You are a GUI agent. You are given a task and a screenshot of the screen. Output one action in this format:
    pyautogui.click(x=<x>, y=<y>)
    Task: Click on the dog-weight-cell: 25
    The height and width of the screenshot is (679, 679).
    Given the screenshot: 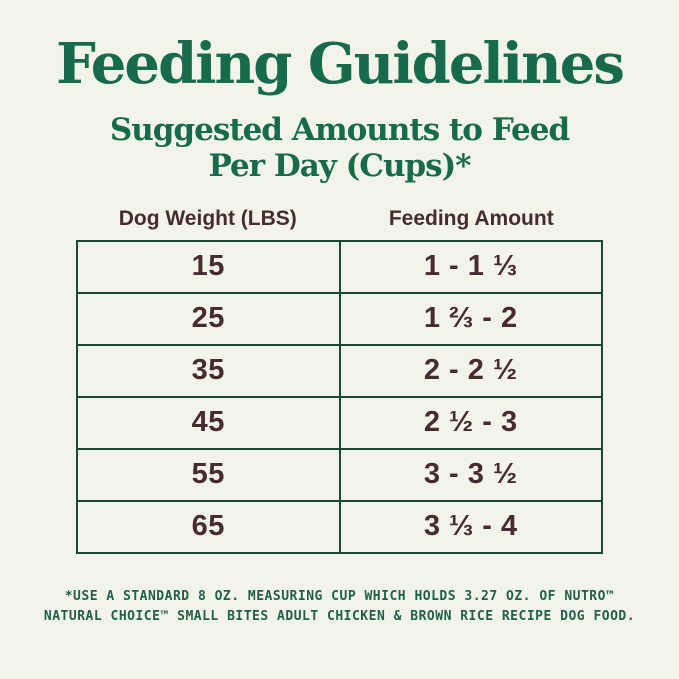 What is the action you would take?
    pyautogui.click(x=209, y=318)
    